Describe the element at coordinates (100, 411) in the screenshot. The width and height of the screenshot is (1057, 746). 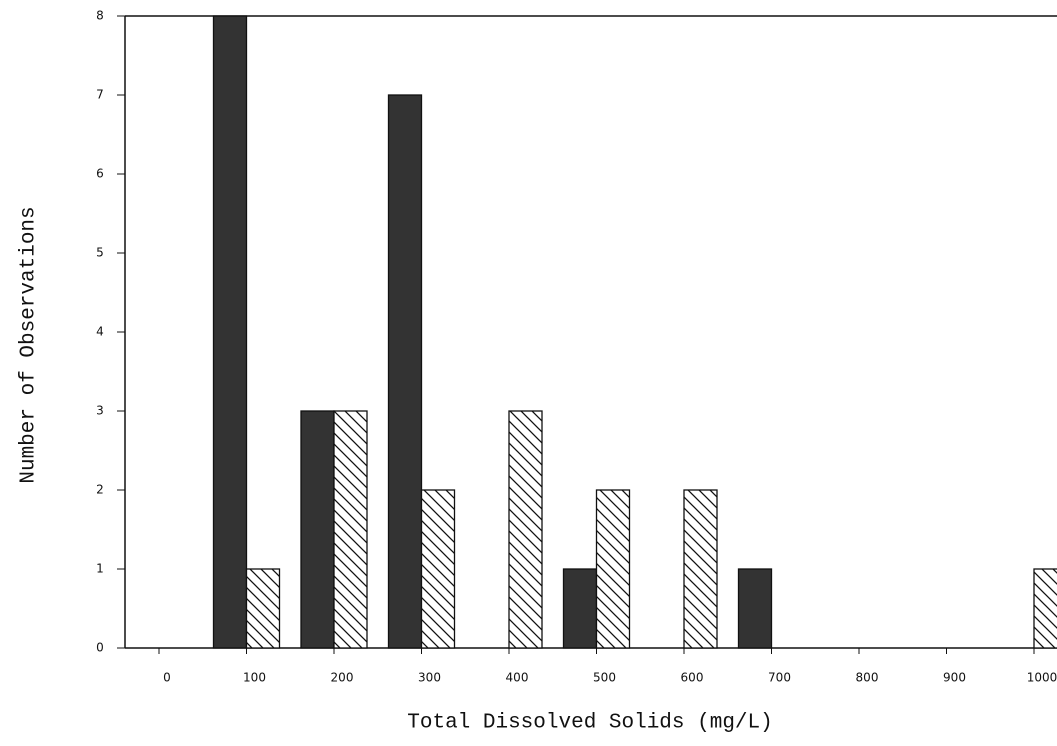
I see `y-tick-label: 3` at that location.